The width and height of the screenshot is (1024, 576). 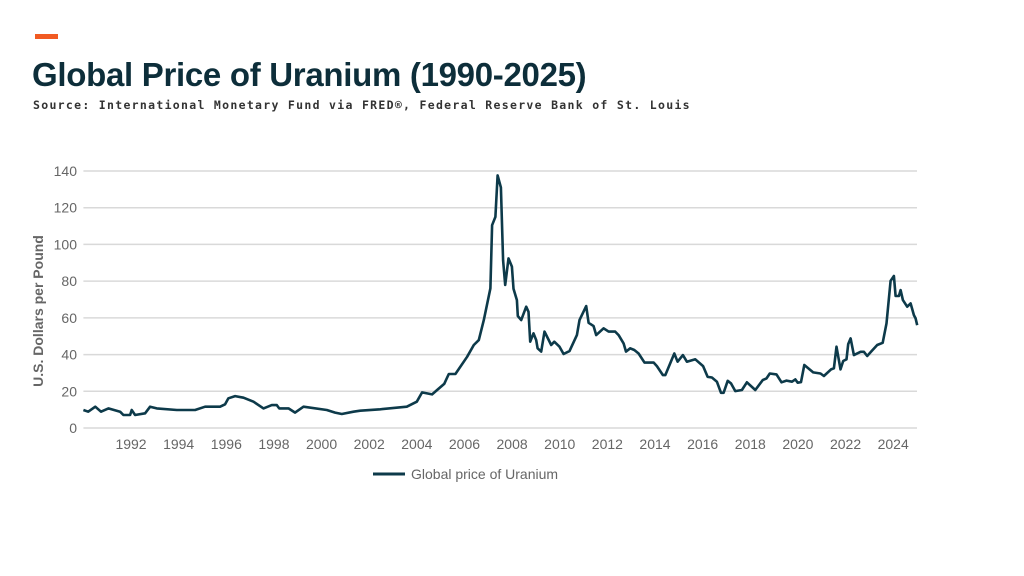 I want to click on accent-bar, so click(x=46, y=36).